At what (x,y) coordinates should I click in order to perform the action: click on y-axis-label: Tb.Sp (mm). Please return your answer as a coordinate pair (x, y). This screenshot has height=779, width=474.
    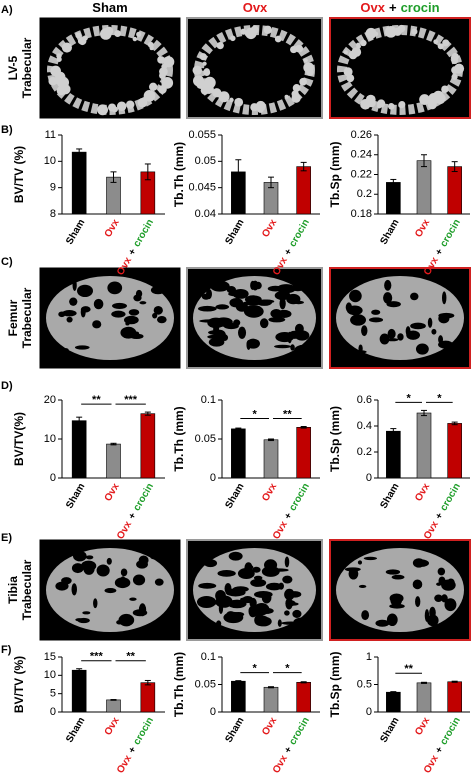
    Looking at the image, I should click on (335, 439).